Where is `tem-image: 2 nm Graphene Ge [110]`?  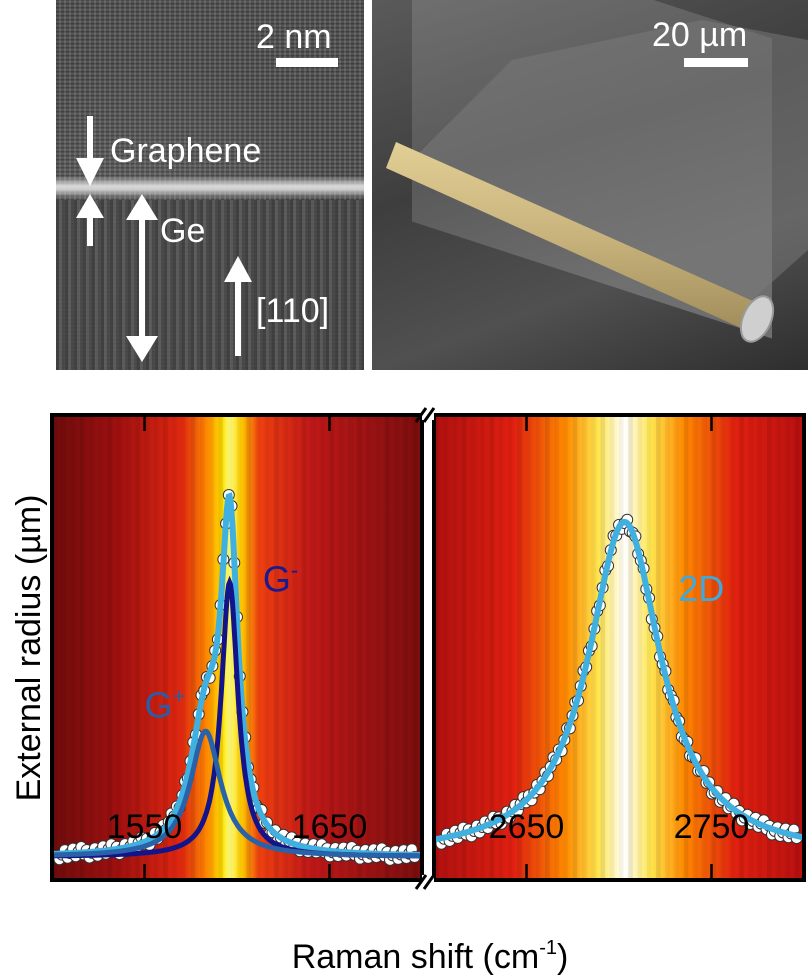 tem-image: 2 nm Graphene Ge [110] is located at coordinates (210, 185).